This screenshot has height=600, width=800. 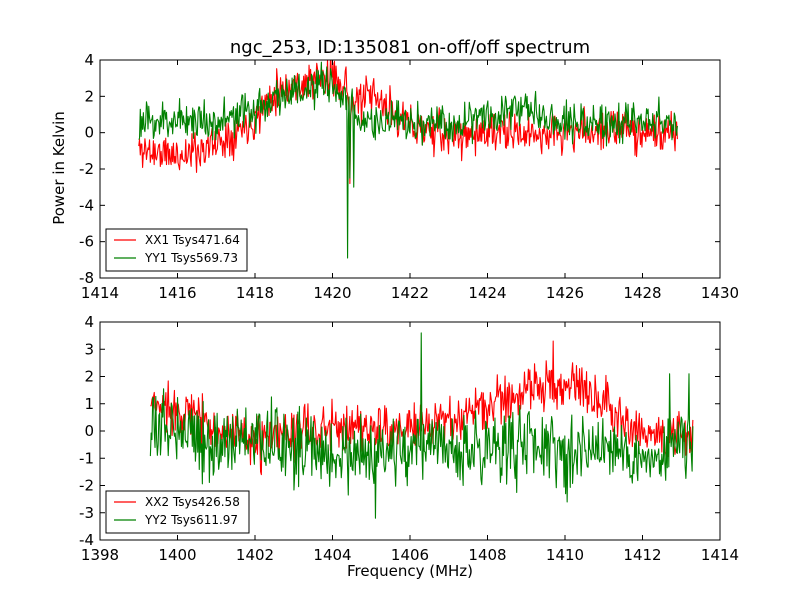 What do you see at coordinates (192, 502) in the screenshot?
I see `bottom-legend-label-xx2: XX2 Tsys426.58` at bounding box center [192, 502].